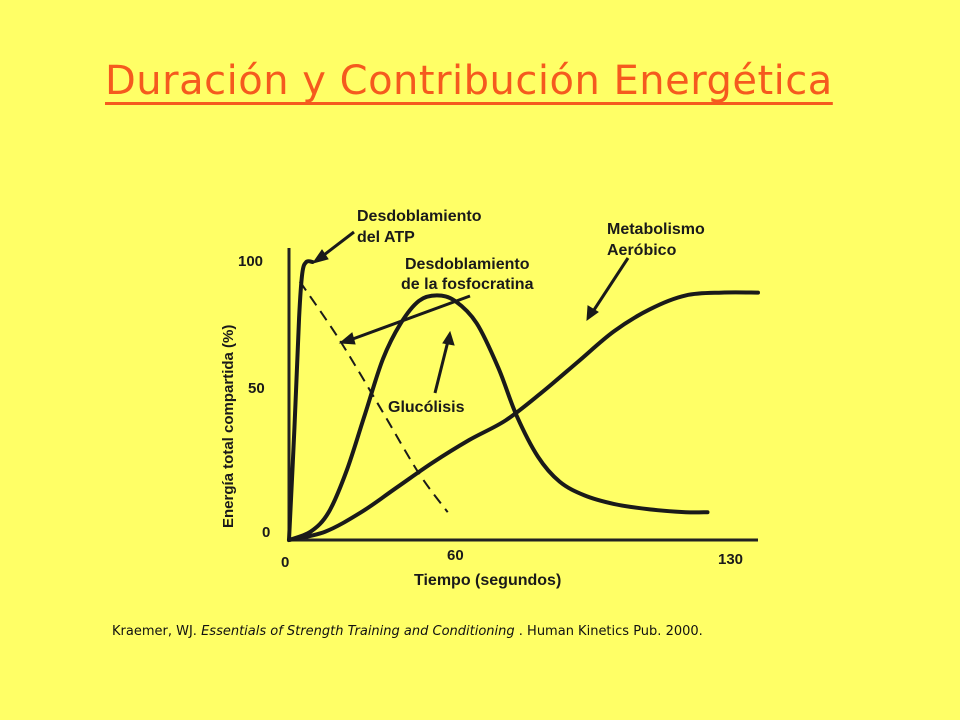 Image resolution: width=960 pixels, height=720 pixels. I want to click on annotation-aerobic-line1: Metabolismo, so click(656, 229).